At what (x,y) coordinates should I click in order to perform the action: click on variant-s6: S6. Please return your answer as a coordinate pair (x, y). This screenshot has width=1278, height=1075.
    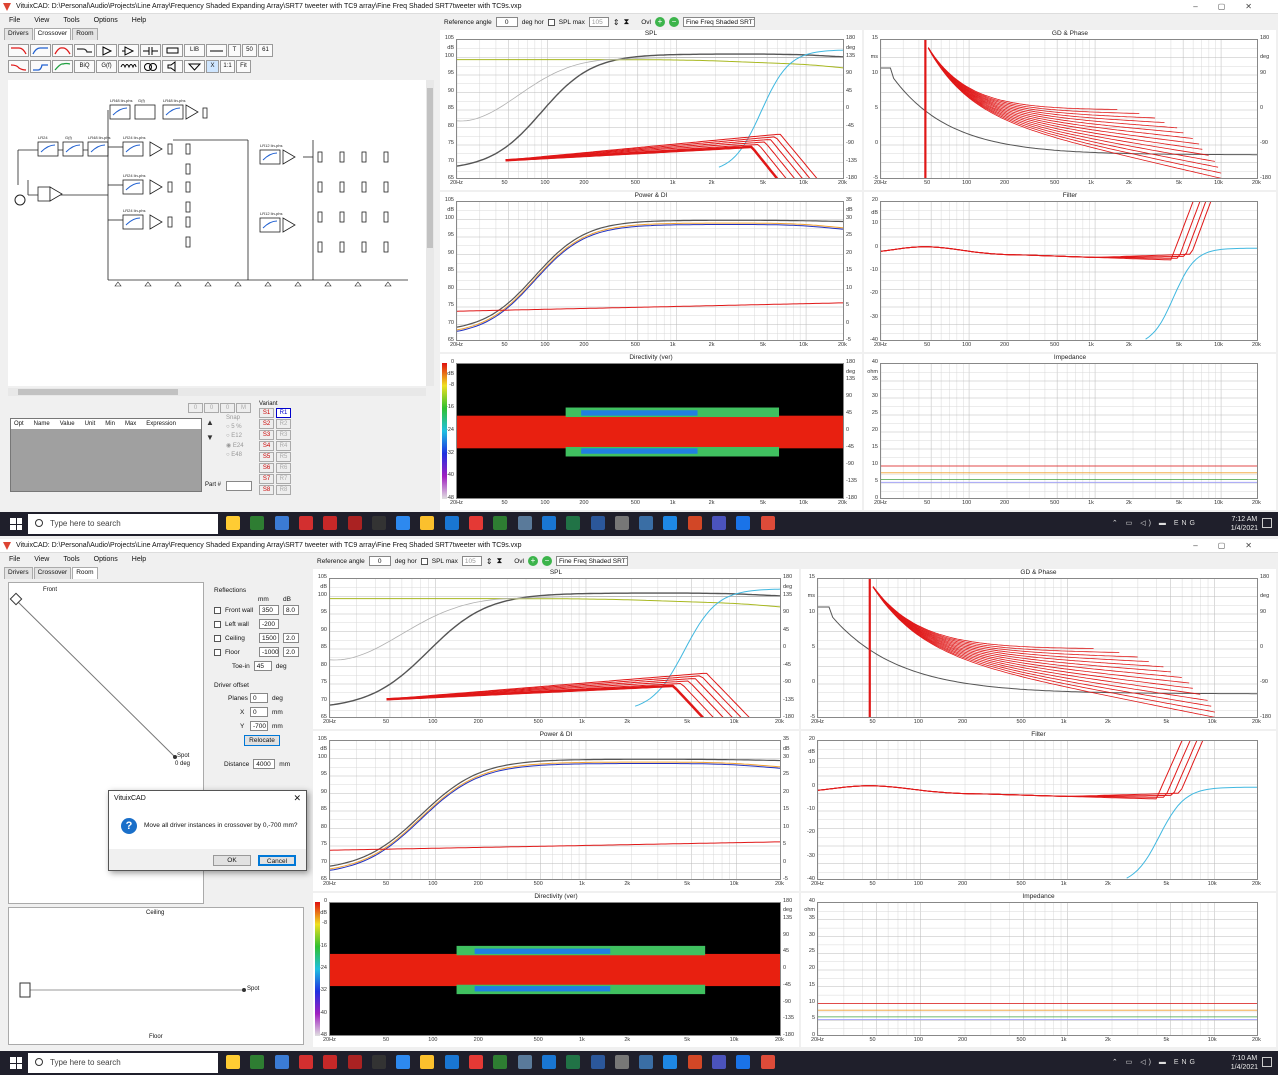
    Looking at the image, I should click on (266, 468).